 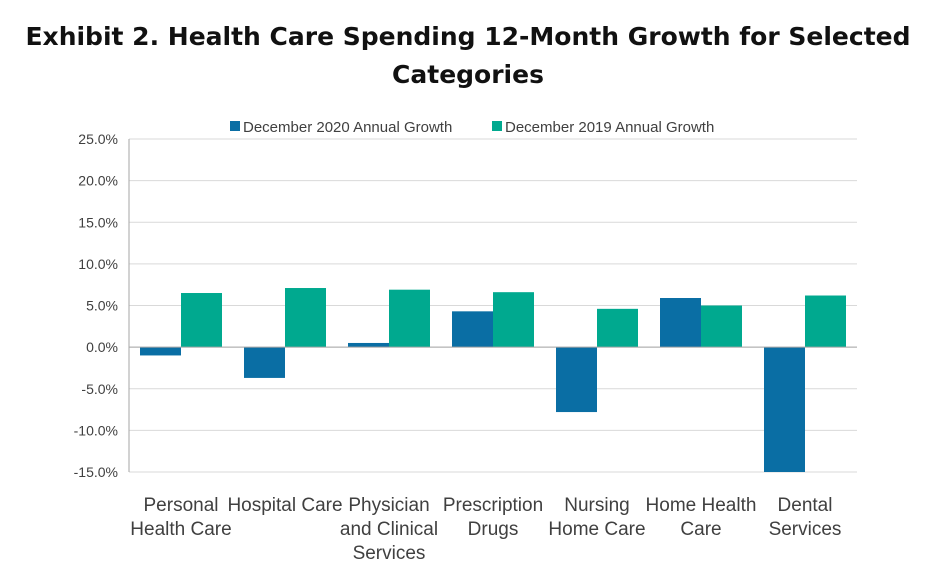 What do you see at coordinates (596, 529) in the screenshot?
I see `x-category-label: Home Care` at bounding box center [596, 529].